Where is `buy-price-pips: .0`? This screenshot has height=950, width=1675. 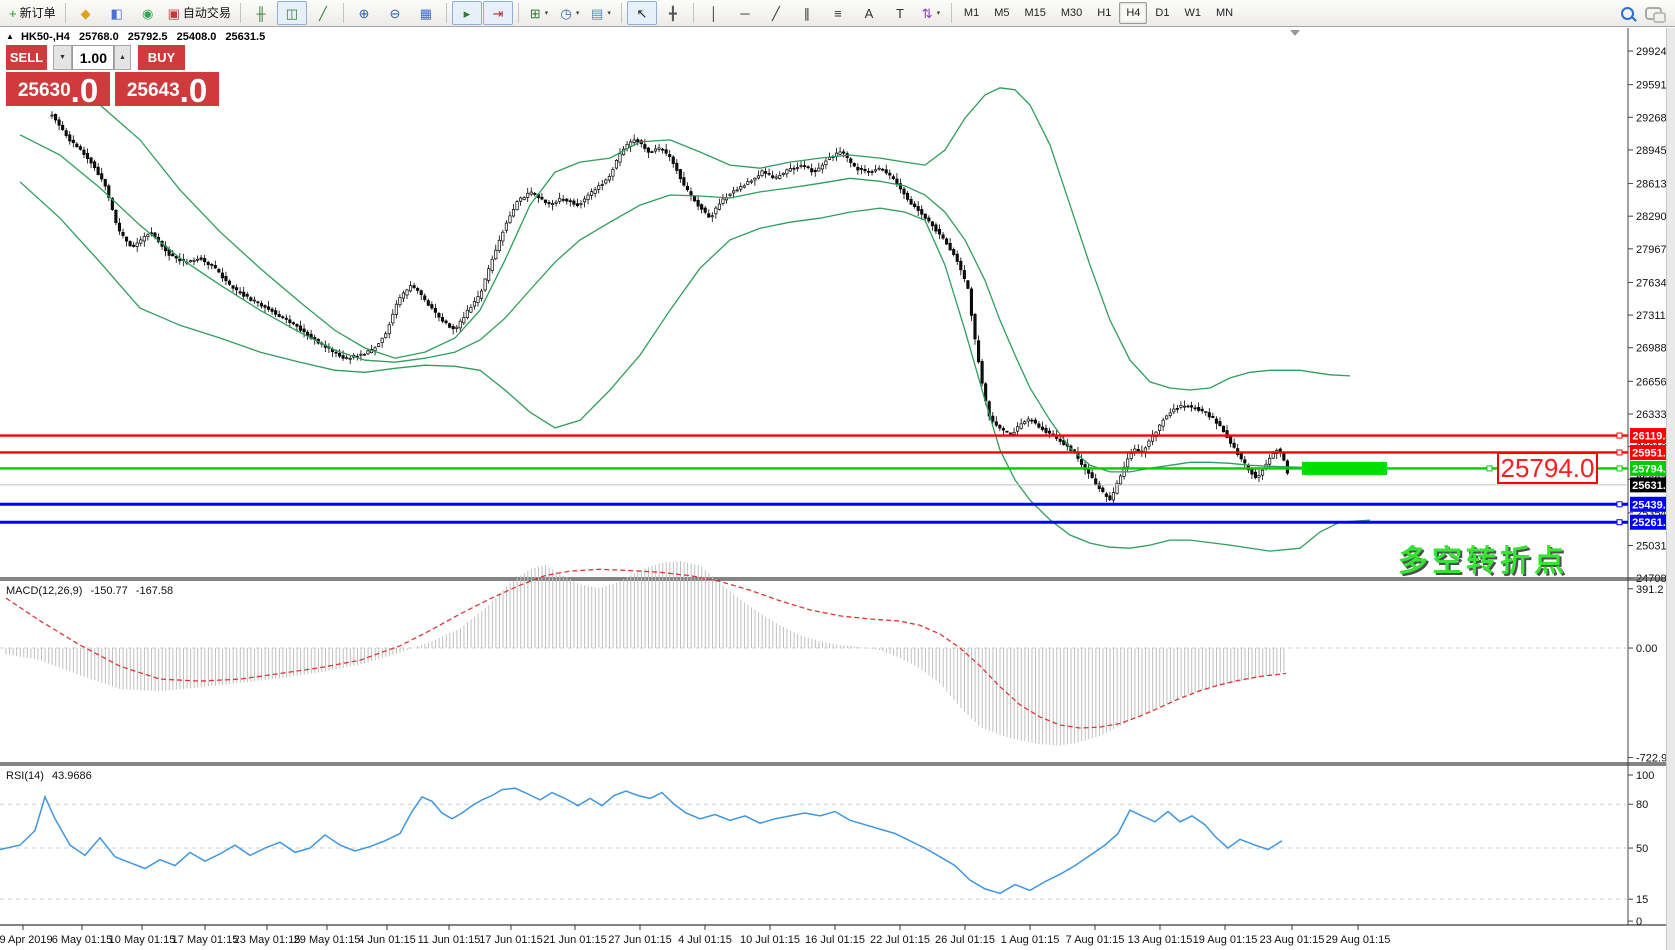 buy-price-pips: .0 is located at coordinates (193, 90).